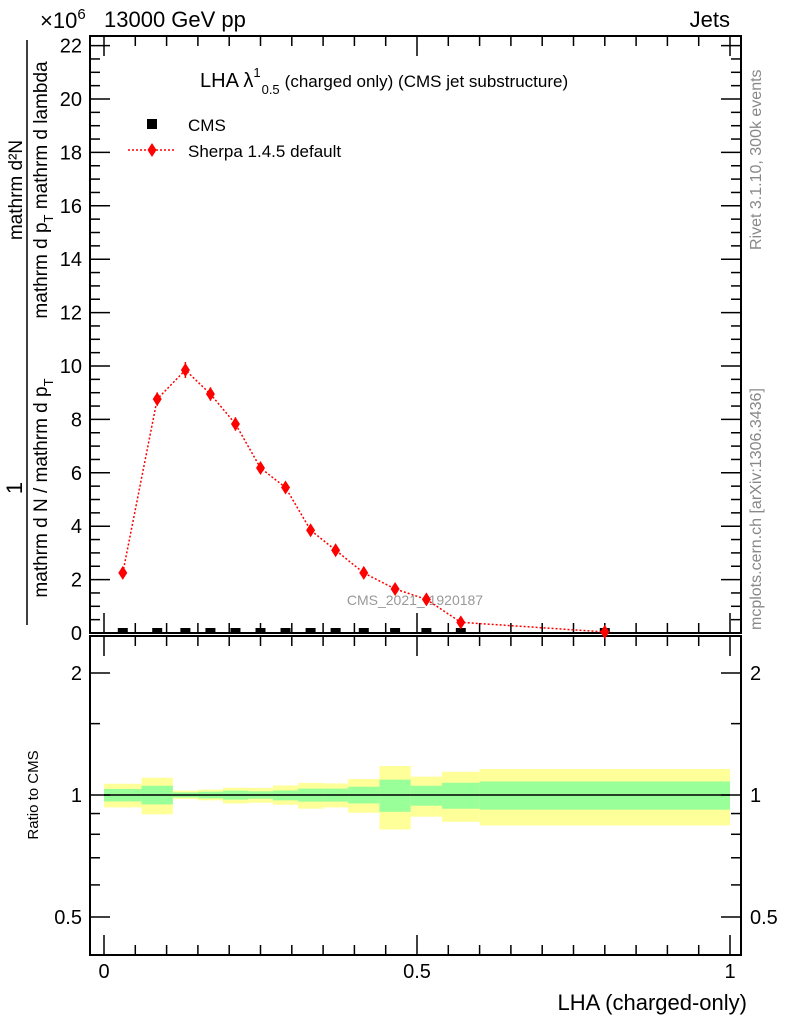  What do you see at coordinates (271, 89) in the screenshot?
I see `text-span: 0.5` at bounding box center [271, 89].